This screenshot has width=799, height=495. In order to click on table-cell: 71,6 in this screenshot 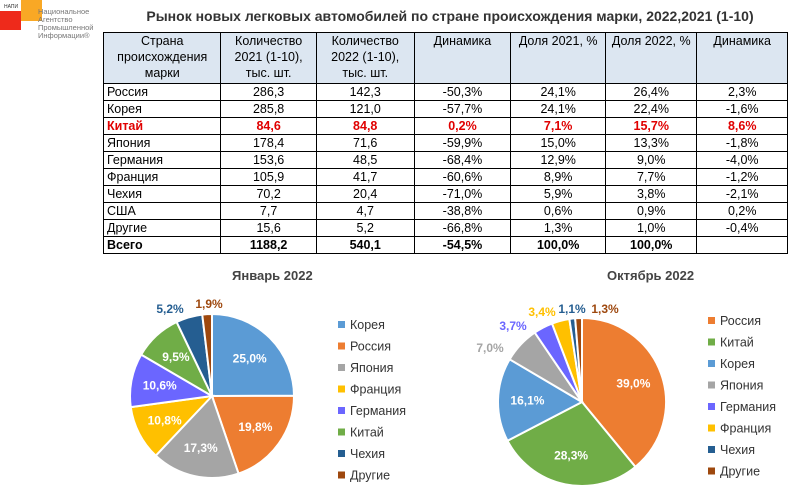, I will do `click(365, 143)`.